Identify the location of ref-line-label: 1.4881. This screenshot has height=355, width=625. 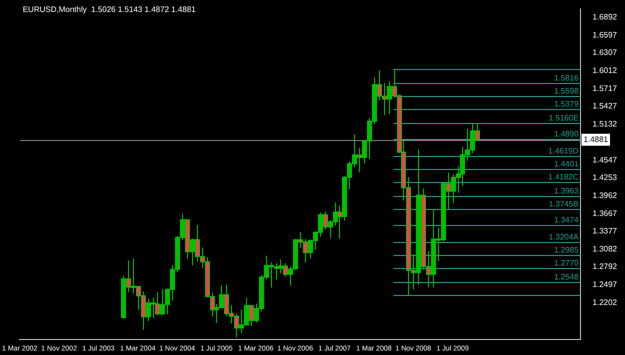
(596, 139).